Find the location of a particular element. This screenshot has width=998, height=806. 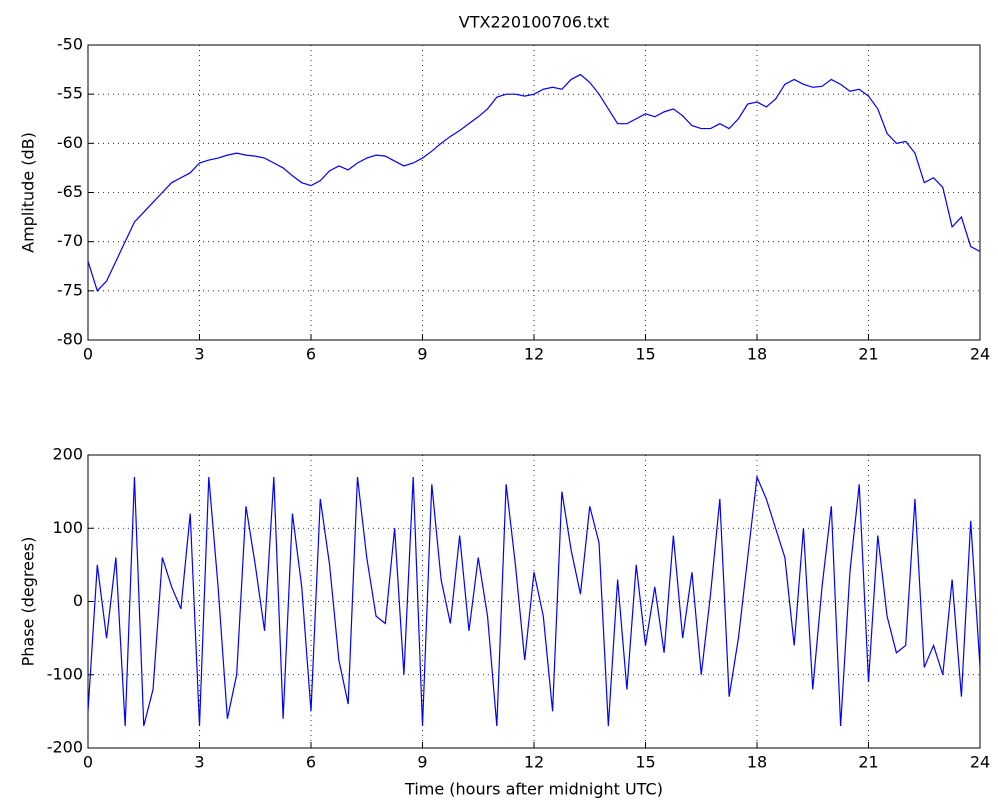

y-tick-label: -60 is located at coordinates (70, 142).